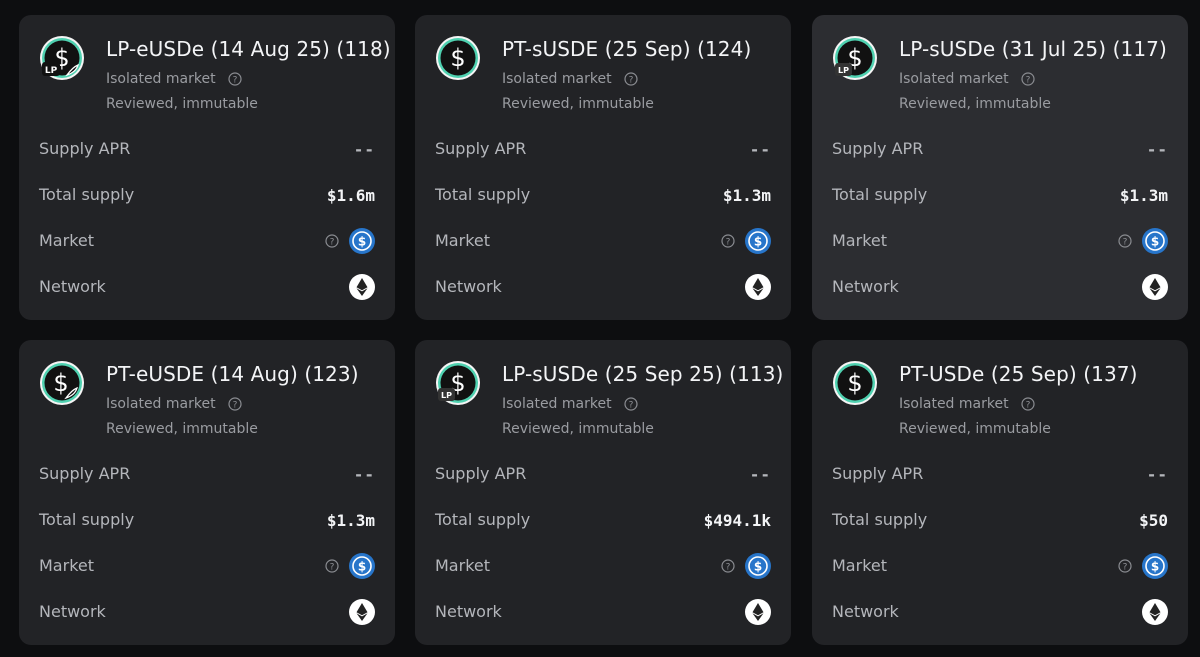  Describe the element at coordinates (248, 49) in the screenshot. I see `vault-title: LP-eUSDe (14 Aug 25) (118)` at that location.